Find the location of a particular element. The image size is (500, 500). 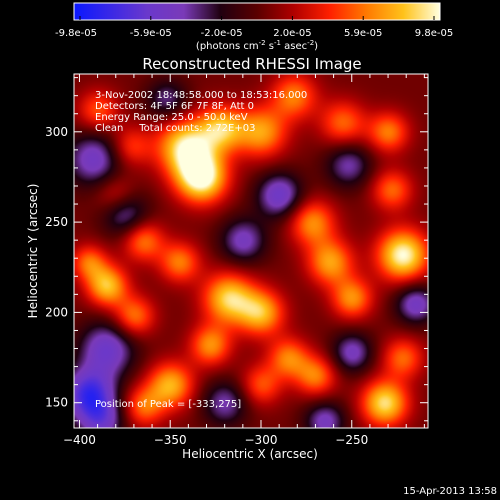

chart-title: Reconstructed RHESSI Image is located at coordinates (251, 64).